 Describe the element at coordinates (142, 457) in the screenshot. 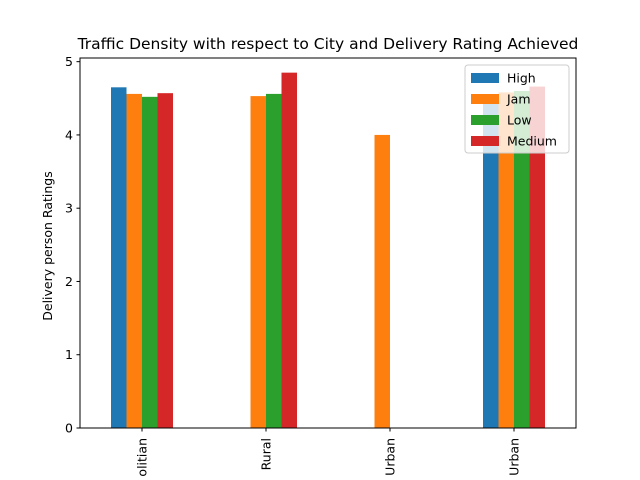

I see `x-tick-label: olitian` at that location.